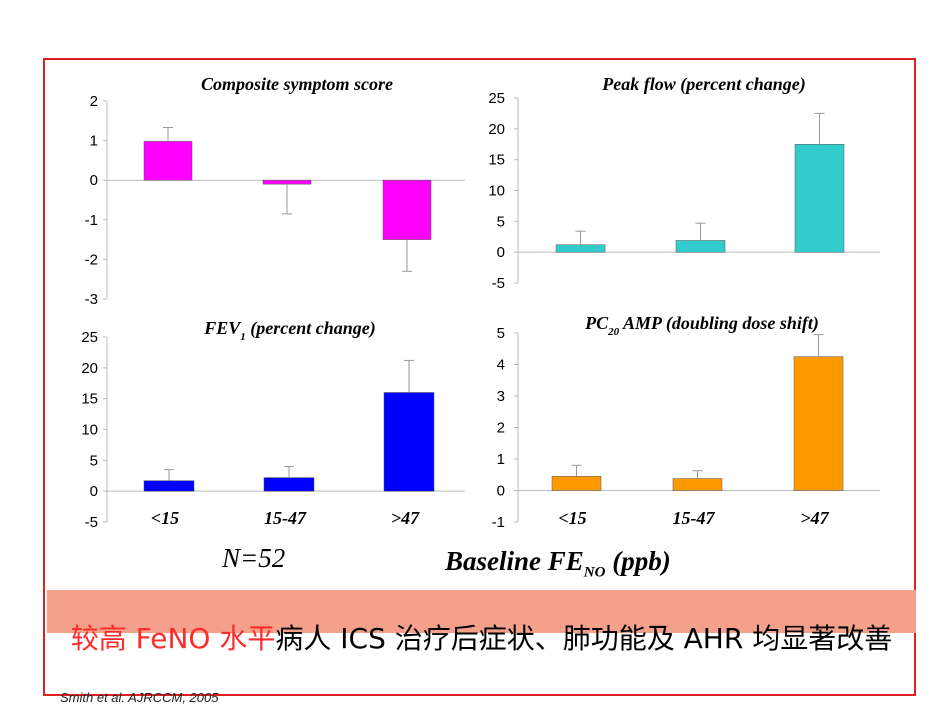  I want to click on pc20-y-tick-label: 2, so click(501, 428).